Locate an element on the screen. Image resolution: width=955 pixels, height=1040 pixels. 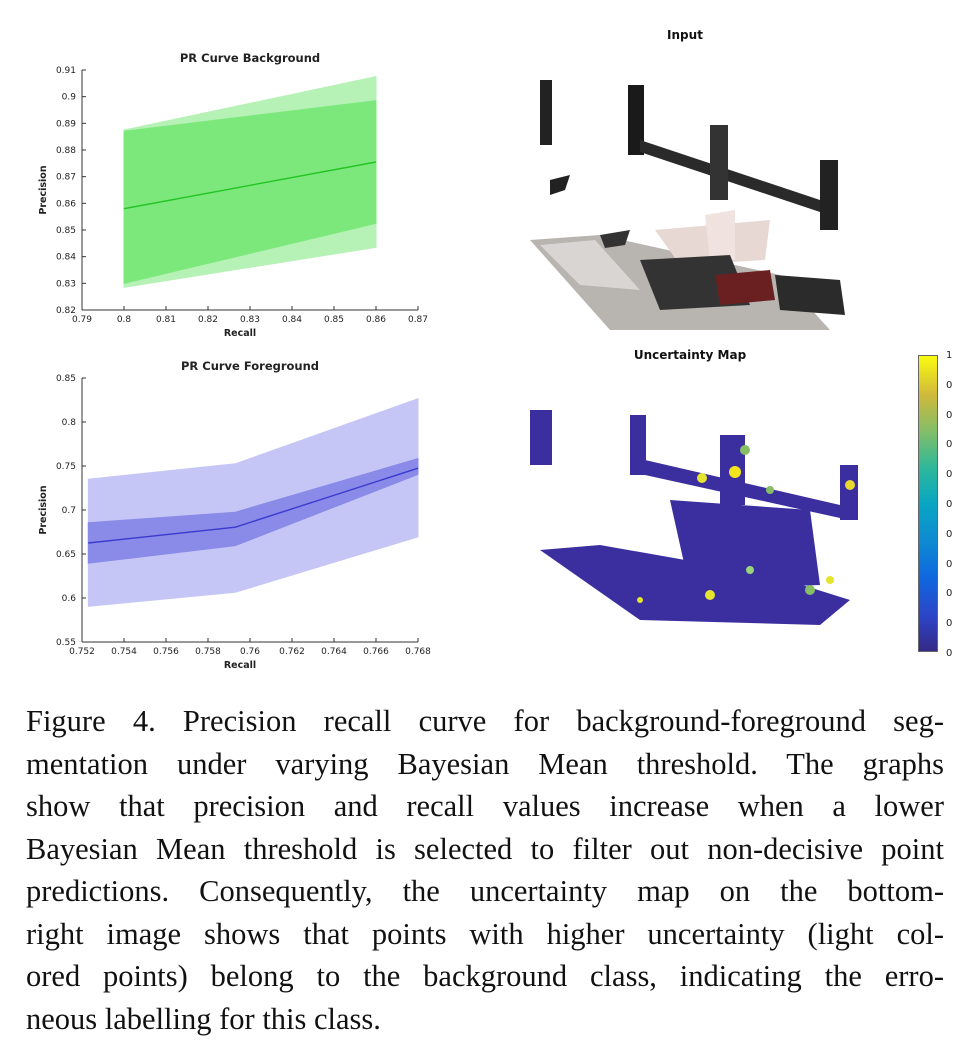
y-tick-label: 0.88 is located at coordinates (66, 151).